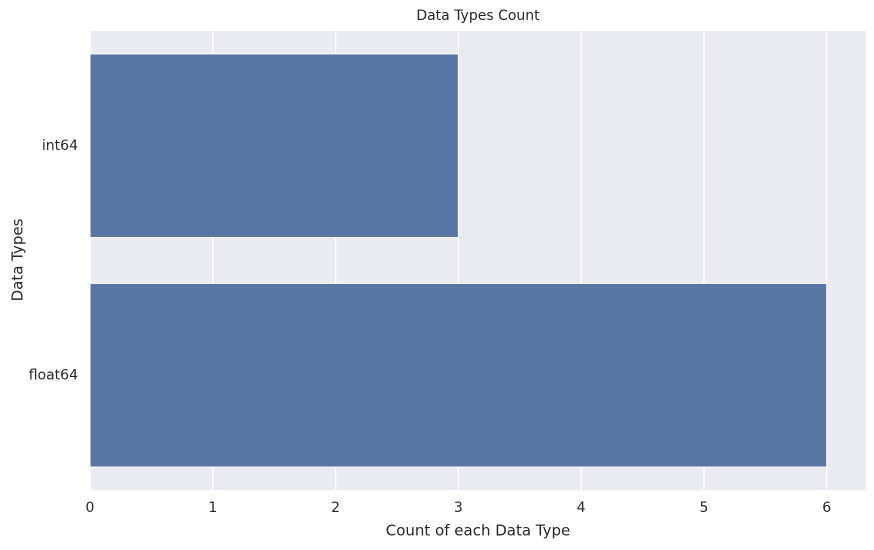  Describe the element at coordinates (90, 508) in the screenshot. I see `x-tick-label: 0` at that location.